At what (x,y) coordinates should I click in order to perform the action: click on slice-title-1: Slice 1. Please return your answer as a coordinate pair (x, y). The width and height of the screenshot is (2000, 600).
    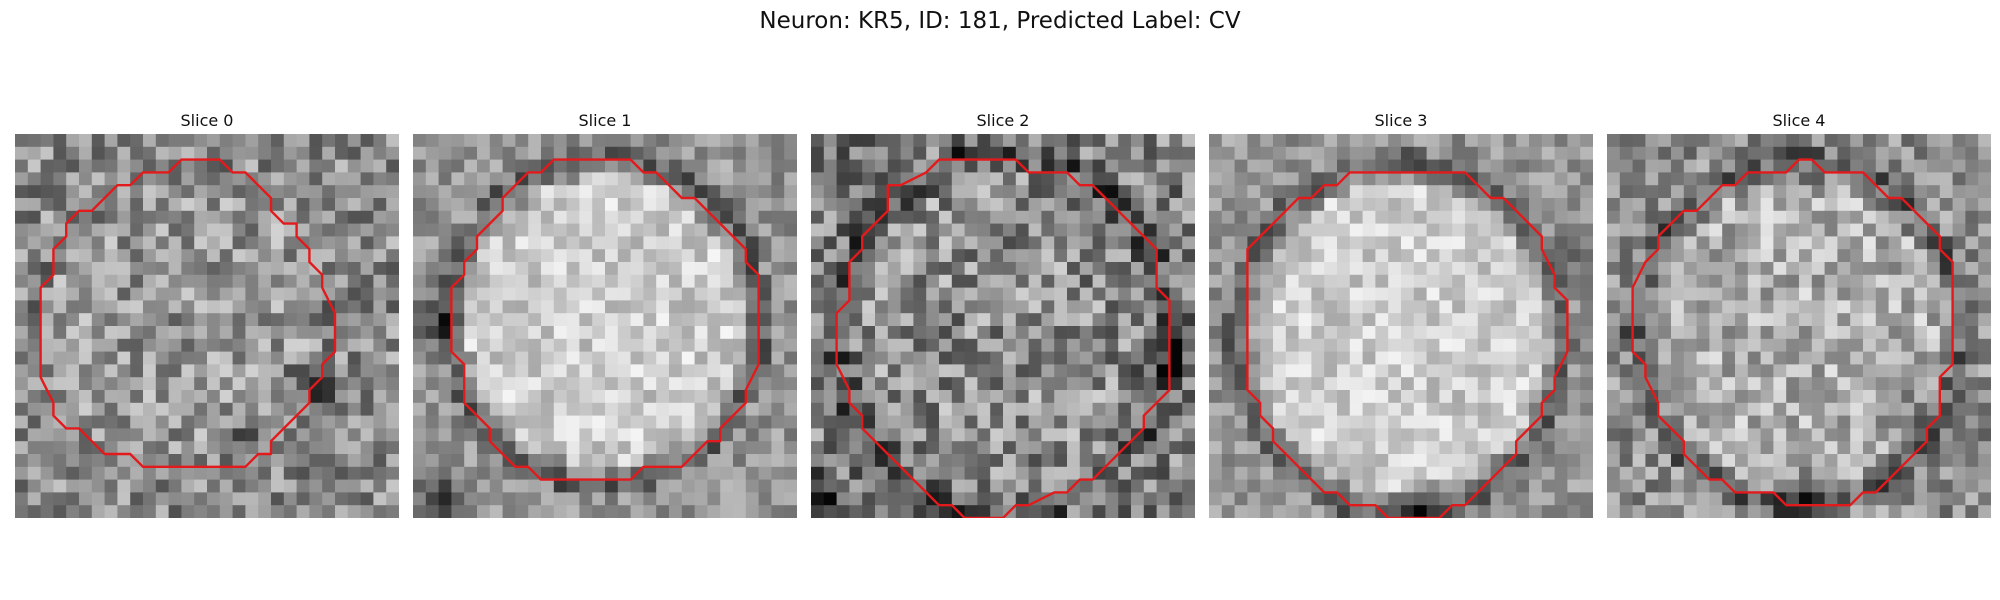
    Looking at the image, I should click on (605, 120).